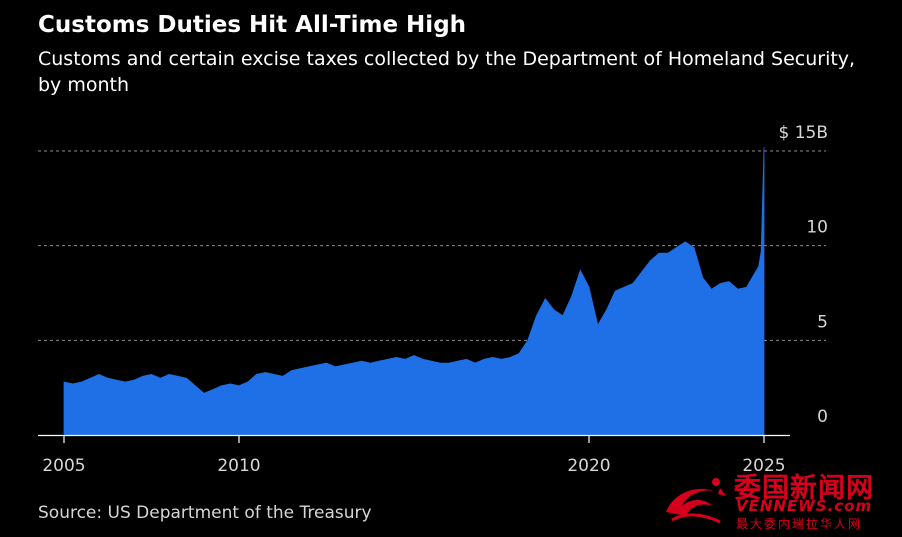 This screenshot has width=902, height=537. Describe the element at coordinates (588, 466) in the screenshot. I see `x-tick-label-2020: 2020` at that location.